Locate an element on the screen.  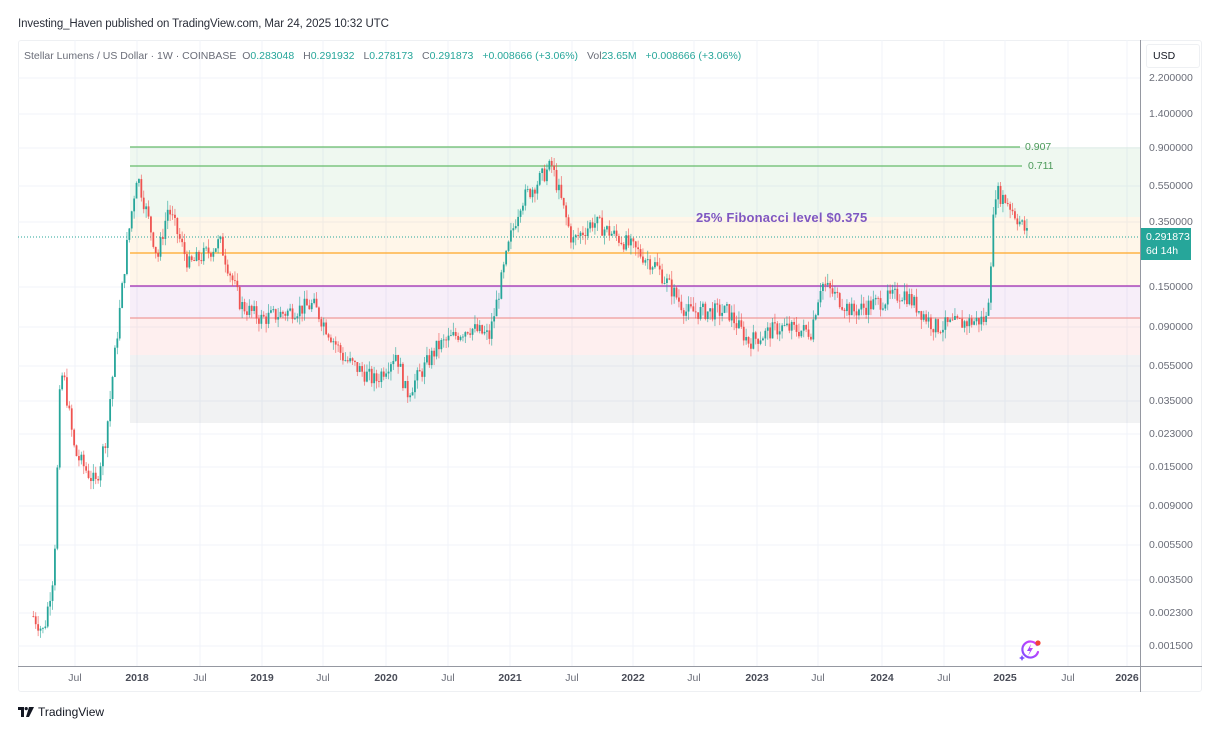
volume-label: Vol is located at coordinates (594, 56).